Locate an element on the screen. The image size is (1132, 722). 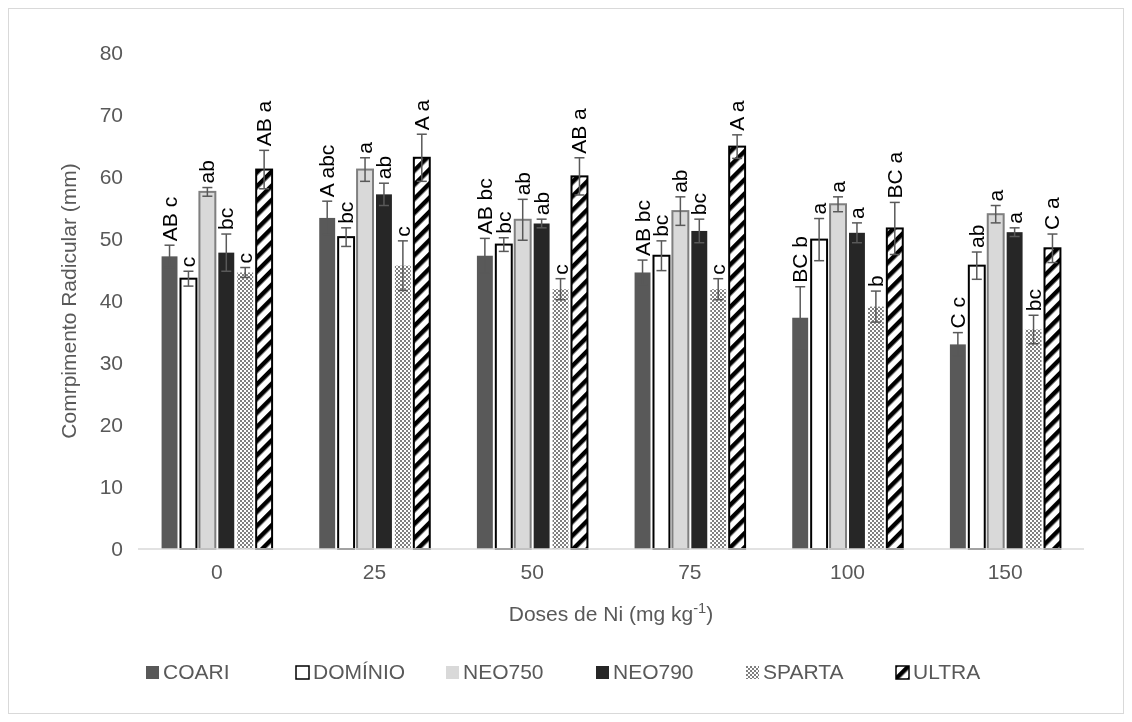
y-tick-label: 40 is located at coordinates (111, 301).